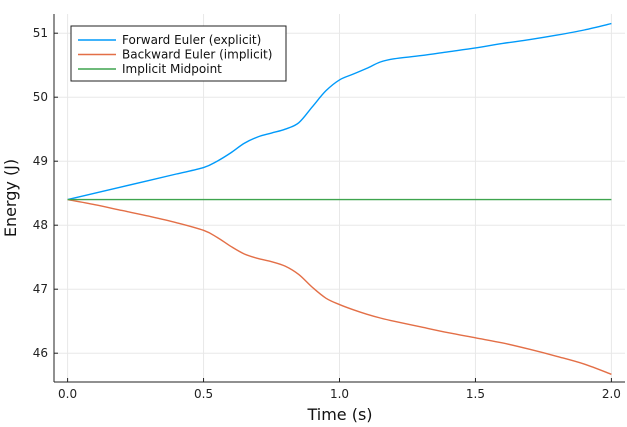  I want to click on y-ticks: 46 47 48 49 50 51, so click(45, 193).